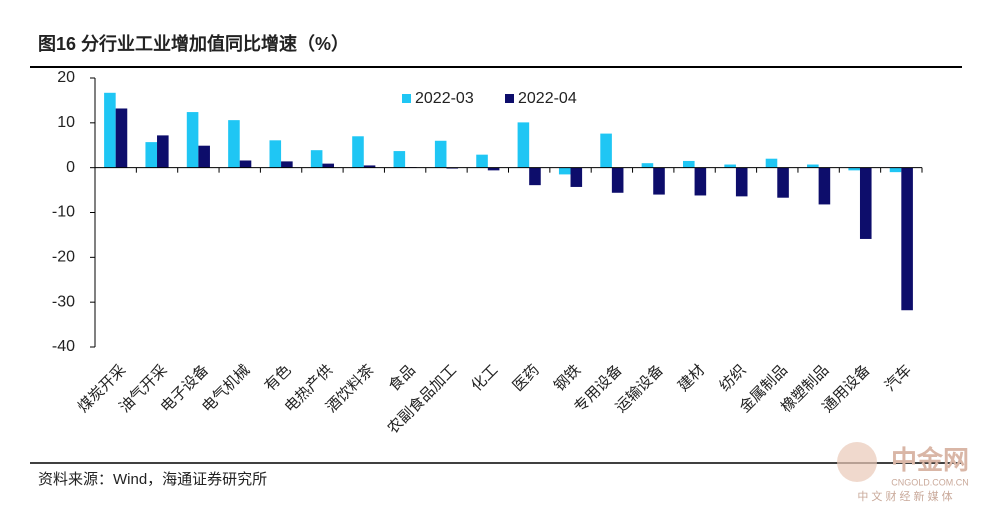  I want to click on watermark-logo, so click(857, 462).